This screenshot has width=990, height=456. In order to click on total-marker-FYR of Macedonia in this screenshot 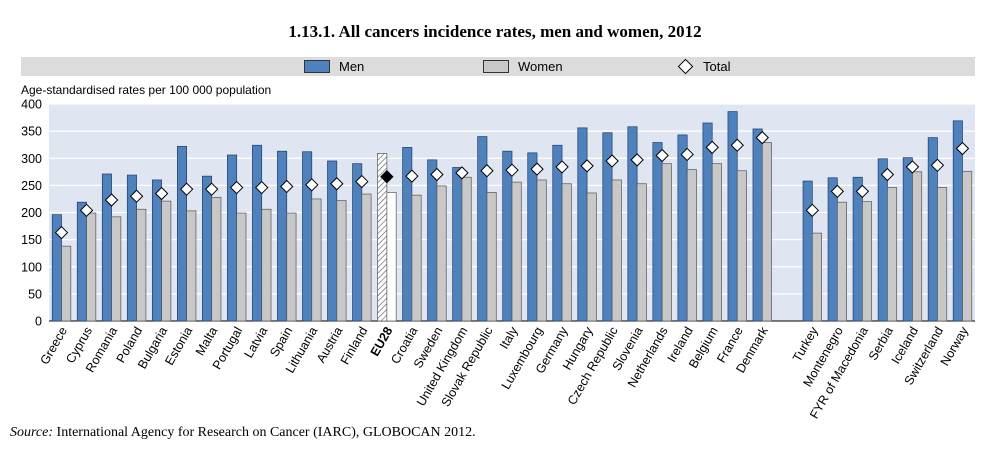, I will do `click(862, 191)`.